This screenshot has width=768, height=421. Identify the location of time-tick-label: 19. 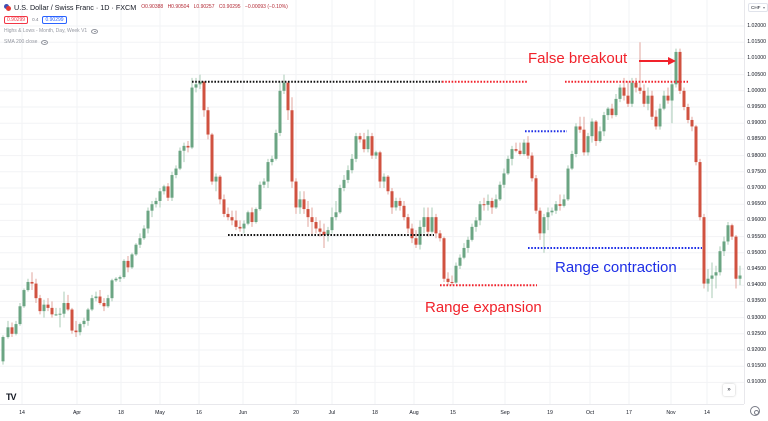
(550, 413).